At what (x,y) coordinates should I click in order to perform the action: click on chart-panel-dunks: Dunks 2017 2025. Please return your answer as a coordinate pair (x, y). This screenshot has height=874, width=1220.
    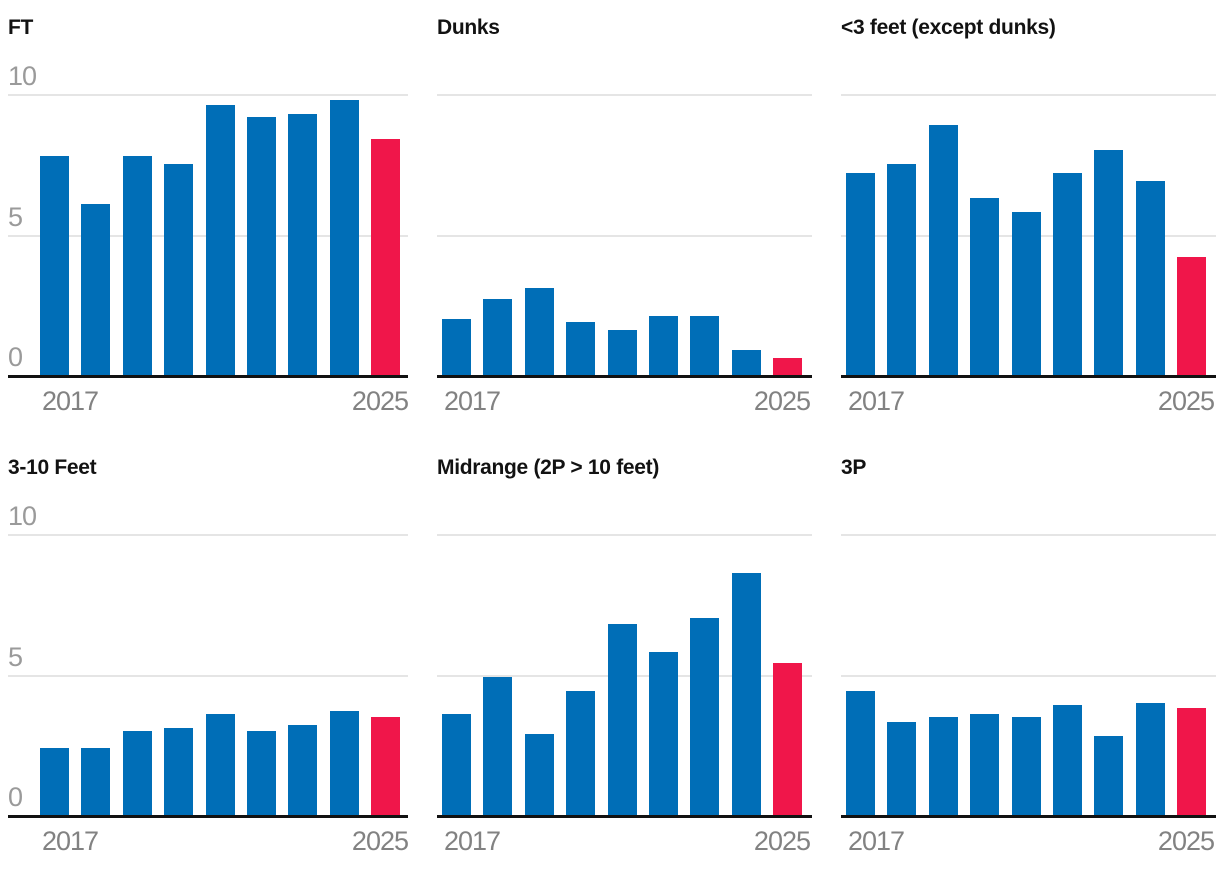
    Looking at the image, I should click on (624, 213).